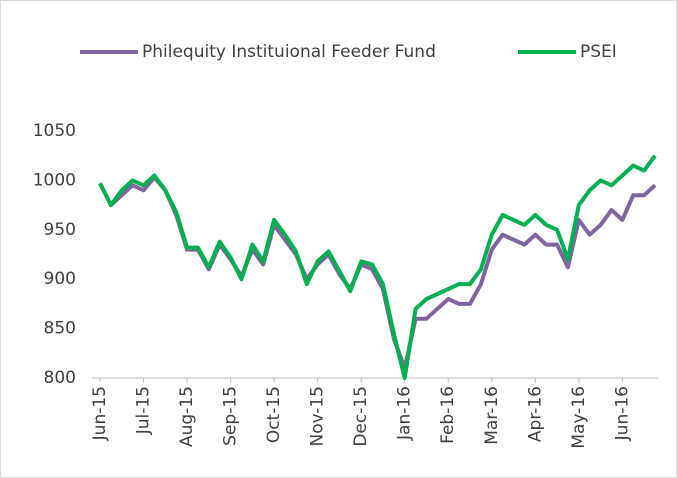 This screenshot has height=478, width=677. What do you see at coordinates (405, 413) in the screenshot?
I see `x-tick-label: Jan-16` at bounding box center [405, 413].